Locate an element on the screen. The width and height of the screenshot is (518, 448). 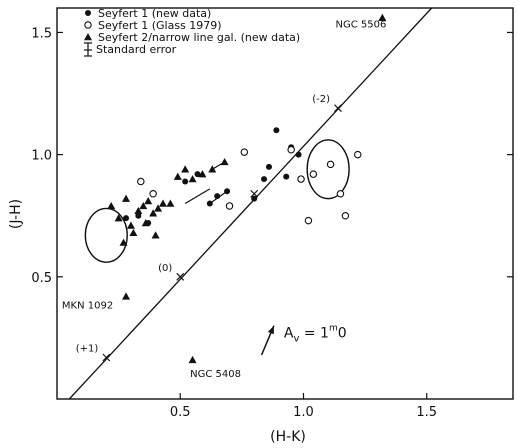
point-annotation: MKN 1092 is located at coordinates (87, 306).